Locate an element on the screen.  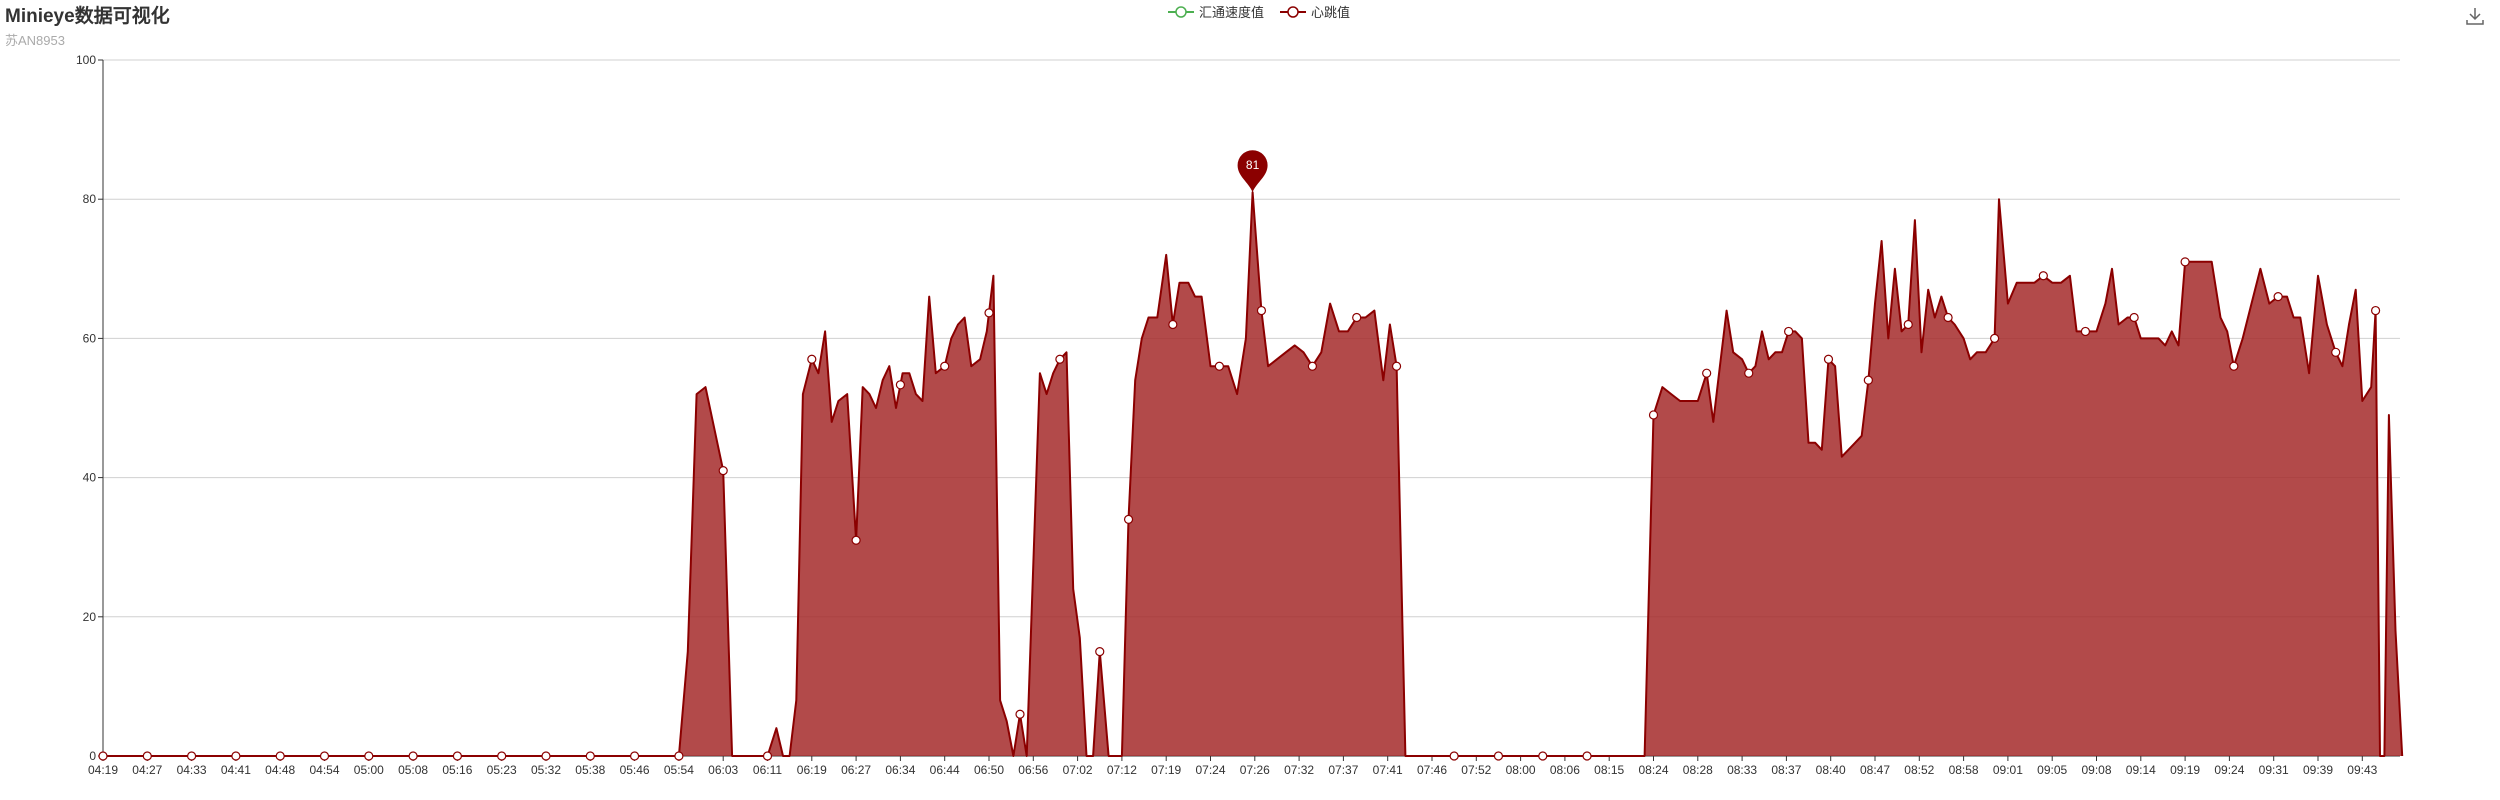
x-tick-label: 06:11 is located at coordinates (767, 770).